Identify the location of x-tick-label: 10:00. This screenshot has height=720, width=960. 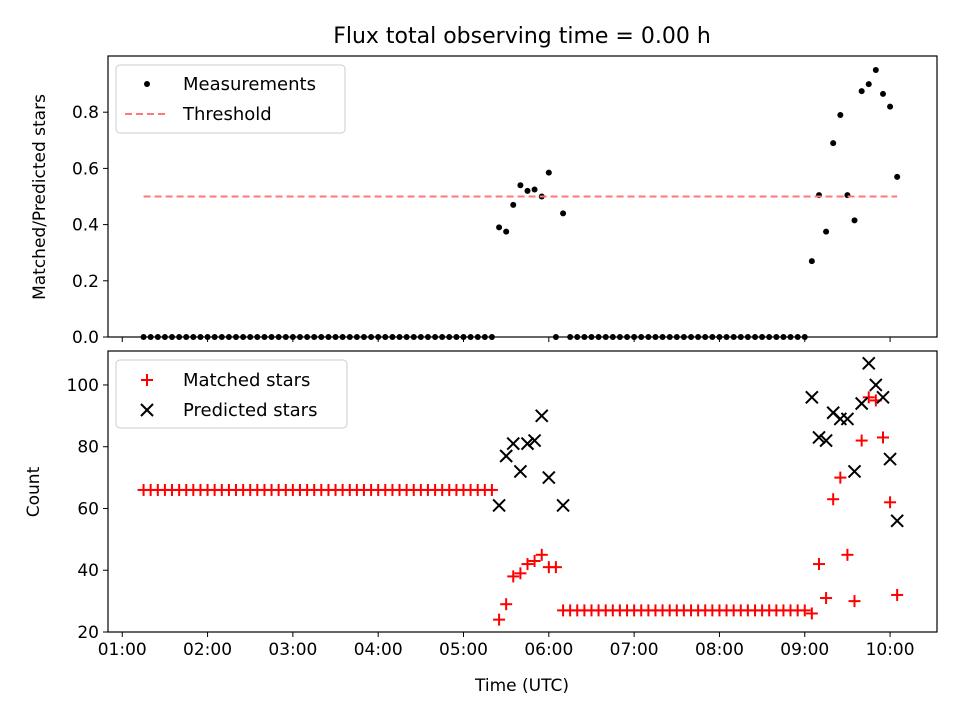
(890, 650).